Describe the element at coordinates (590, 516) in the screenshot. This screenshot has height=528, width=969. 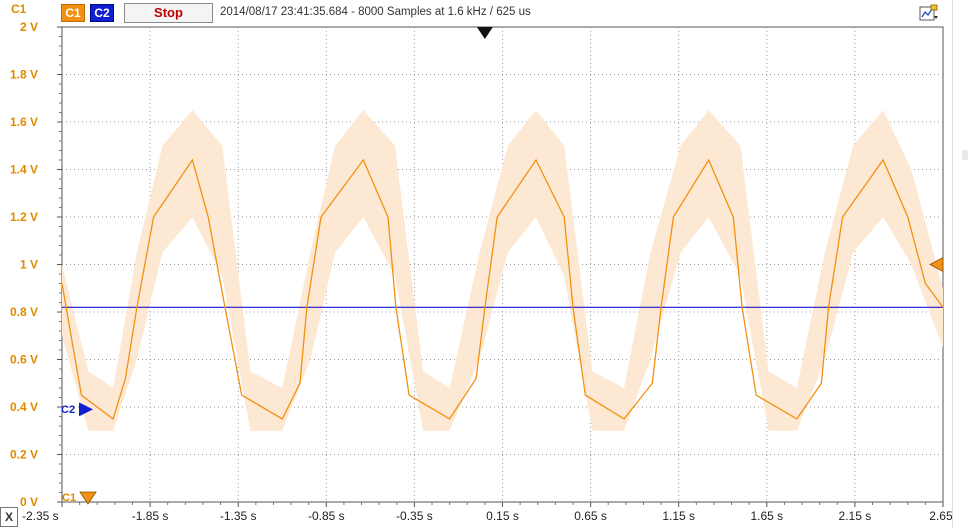
I see `x-tick-label: 0.65 s` at that location.